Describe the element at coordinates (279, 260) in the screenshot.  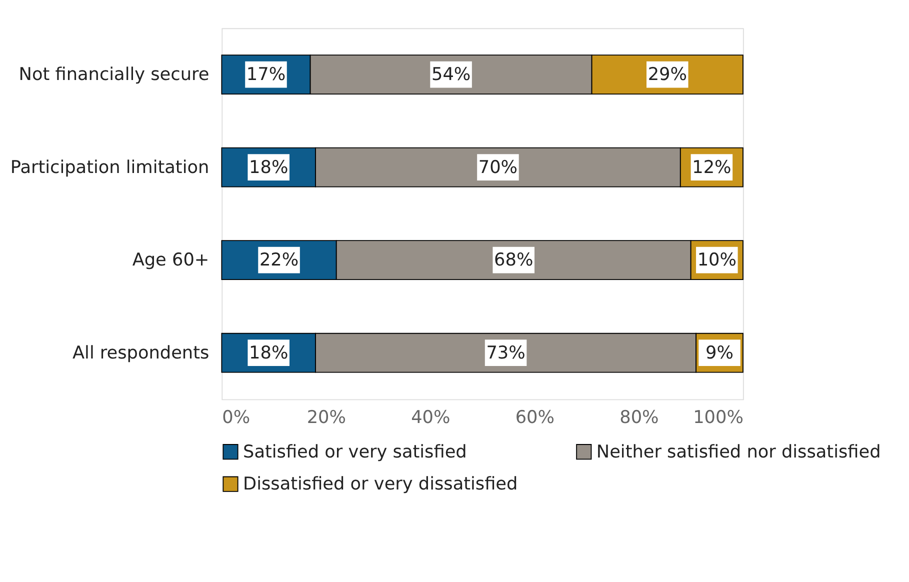
I see `data-label: 22%` at that location.